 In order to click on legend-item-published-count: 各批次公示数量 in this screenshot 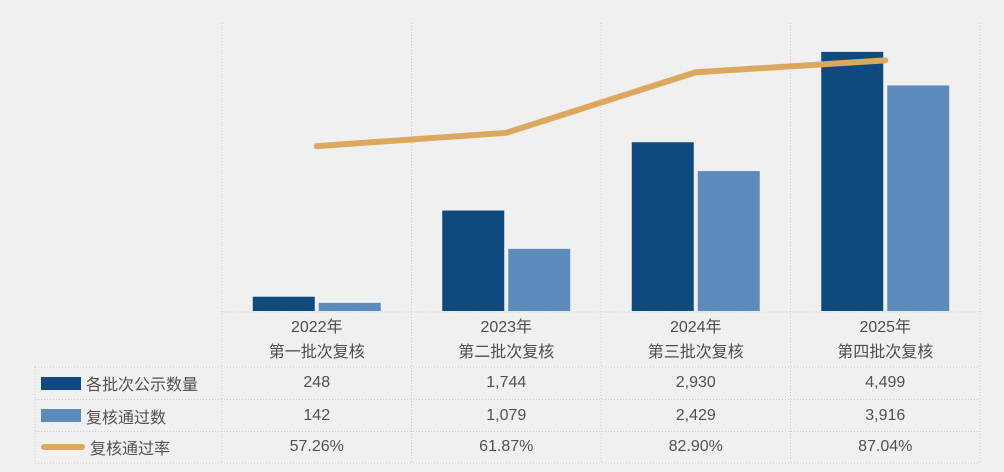, I will do `click(128, 383)`.